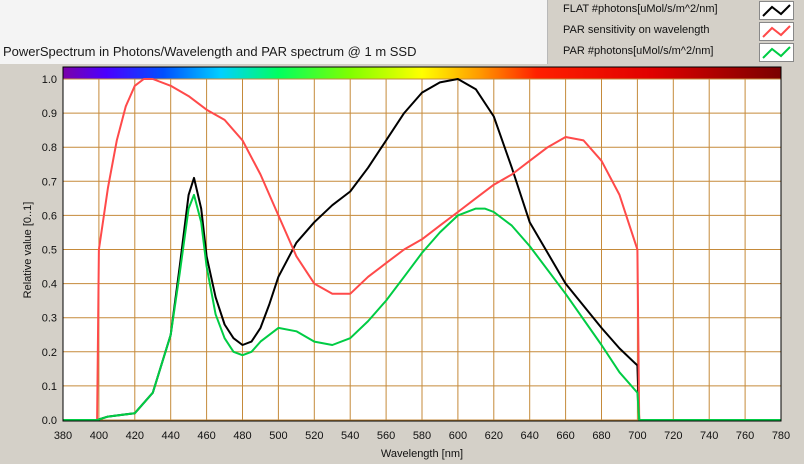 The image size is (804, 464). Describe the element at coordinates (458, 436) in the screenshot. I see `x-tick-label: 600` at that location.